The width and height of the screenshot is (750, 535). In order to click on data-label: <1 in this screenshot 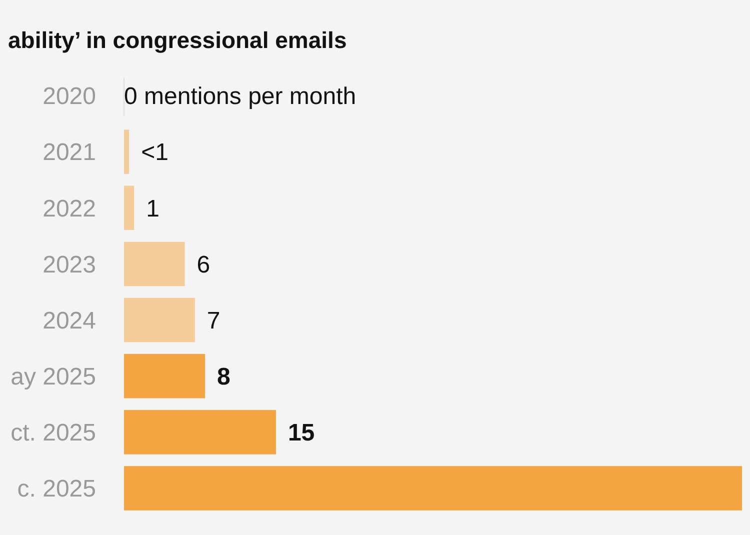, I will do `click(154, 152)`.